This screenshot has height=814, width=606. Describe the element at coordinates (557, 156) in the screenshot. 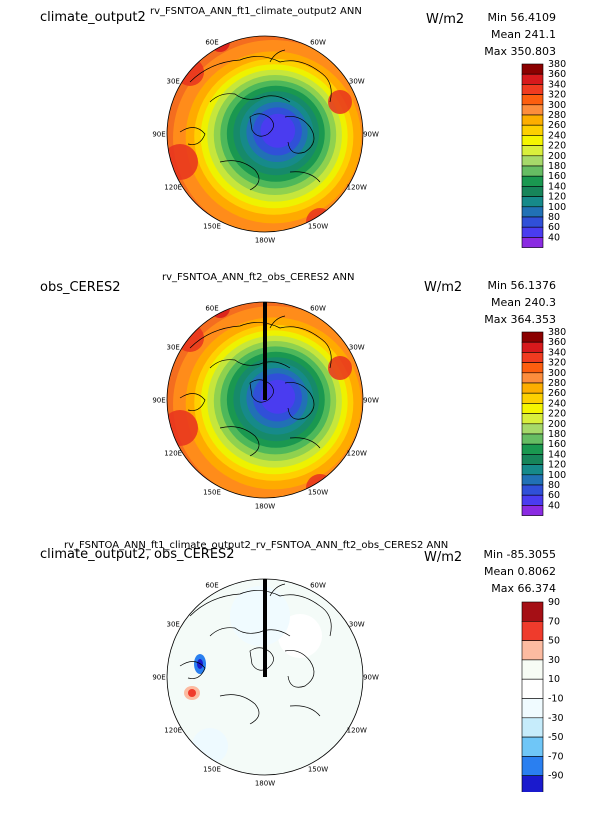

I see `colorbar-tick-label: 200` at that location.